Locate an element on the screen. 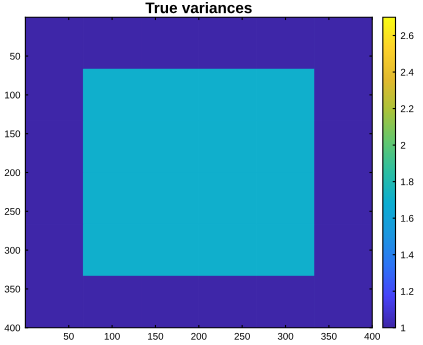 The image size is (423, 345). y-tick-label: 400 is located at coordinates (12, 328).